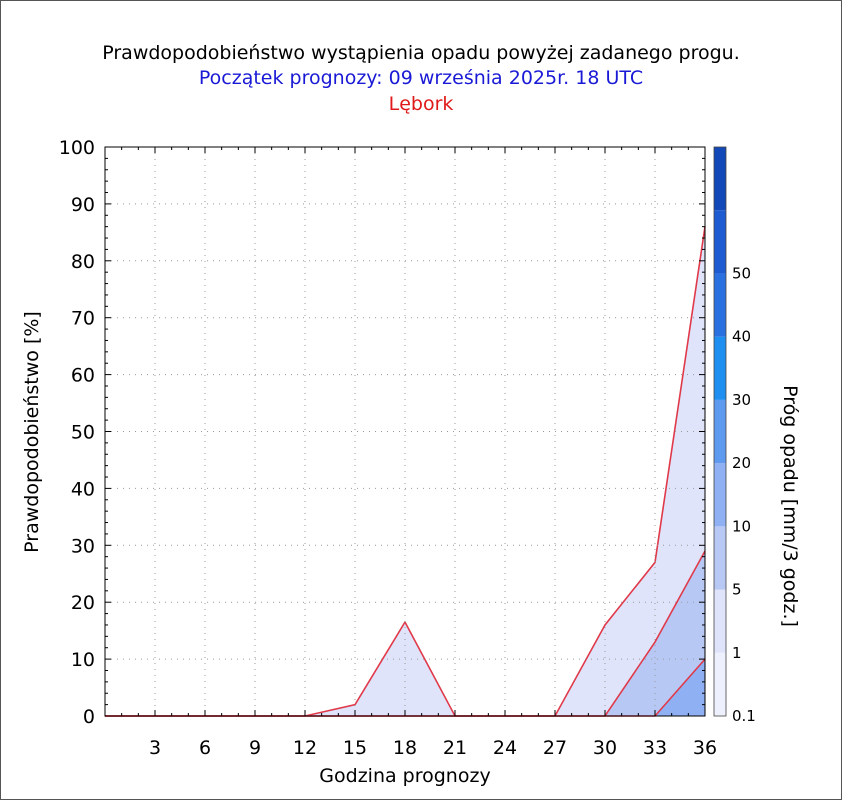 The image size is (842, 800). I want to click on x-tick-label: 15, so click(355, 748).